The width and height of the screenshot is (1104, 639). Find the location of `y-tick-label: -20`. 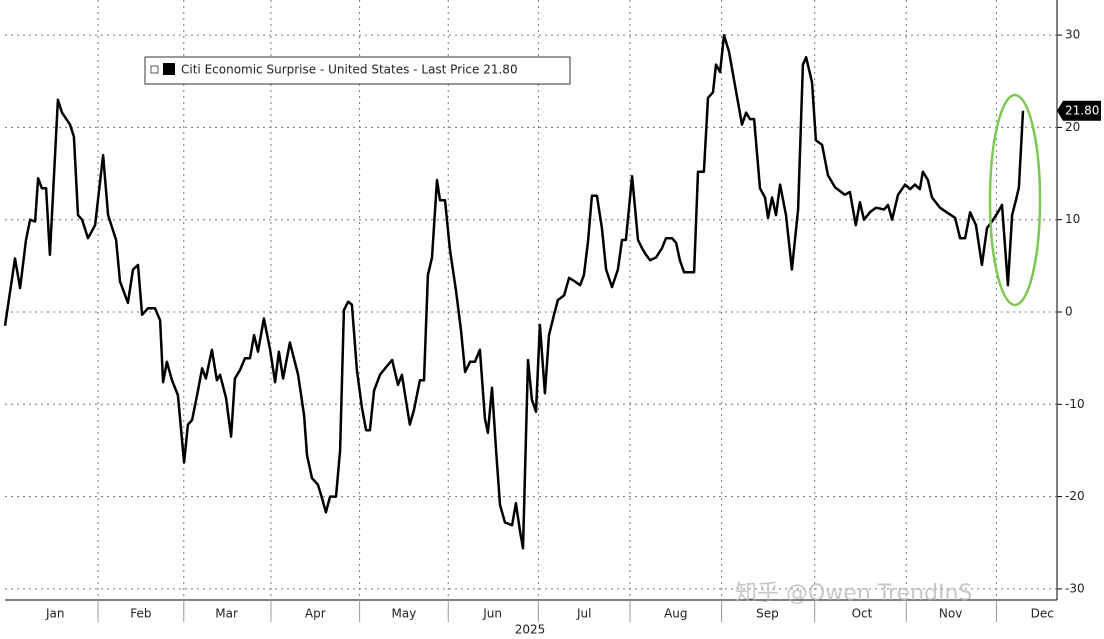

y-tick-label: -20 is located at coordinates (1075, 496).